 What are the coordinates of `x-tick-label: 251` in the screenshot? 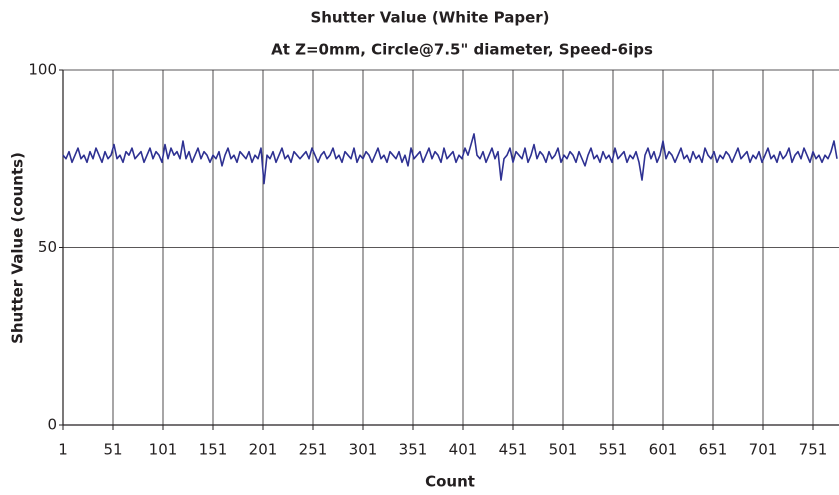 It's located at (313, 450).